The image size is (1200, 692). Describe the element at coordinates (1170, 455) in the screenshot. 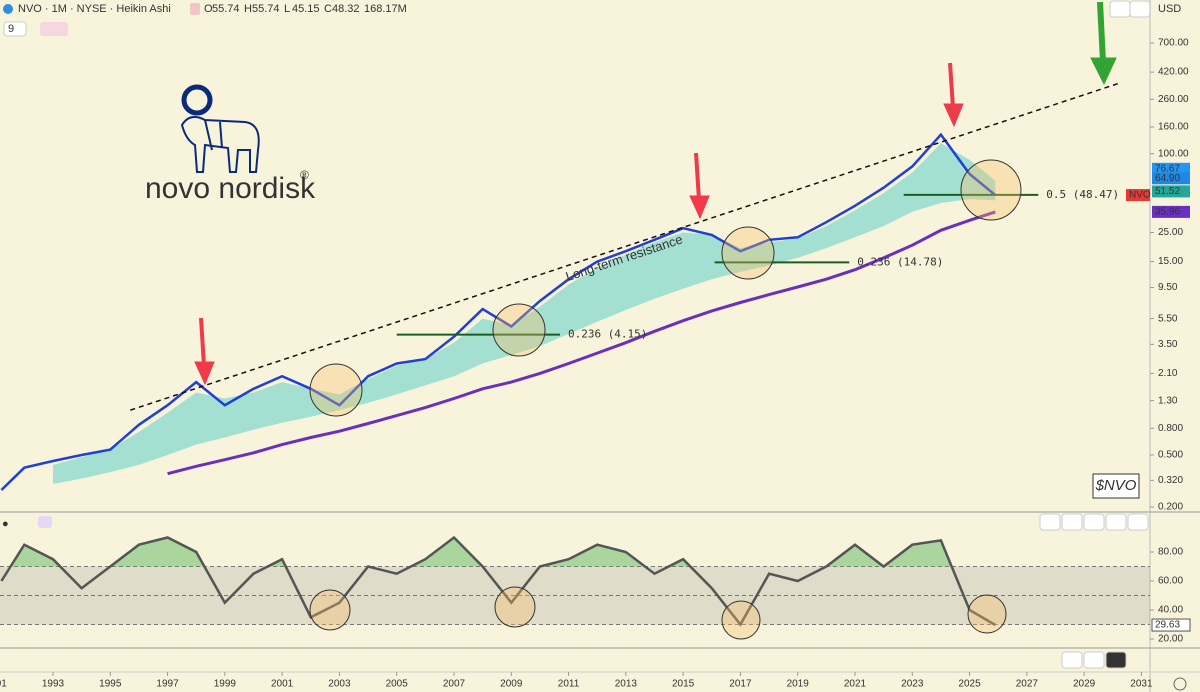

I see `y-tick-label: 0.500` at that location.